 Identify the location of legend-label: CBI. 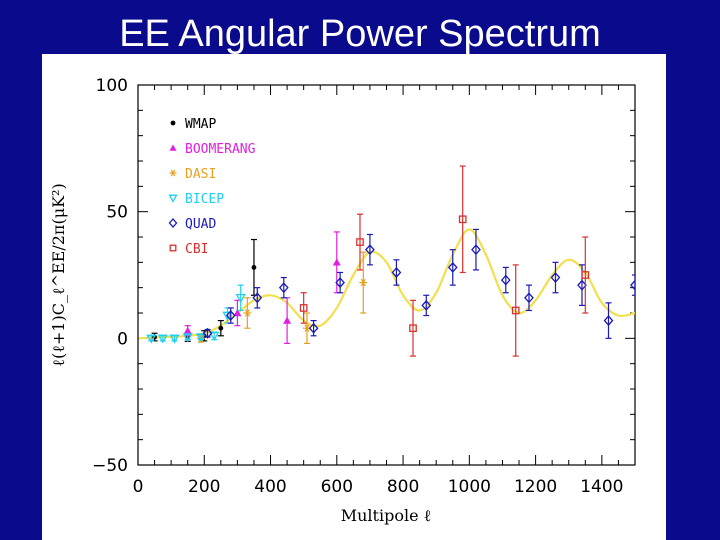
(196, 249).